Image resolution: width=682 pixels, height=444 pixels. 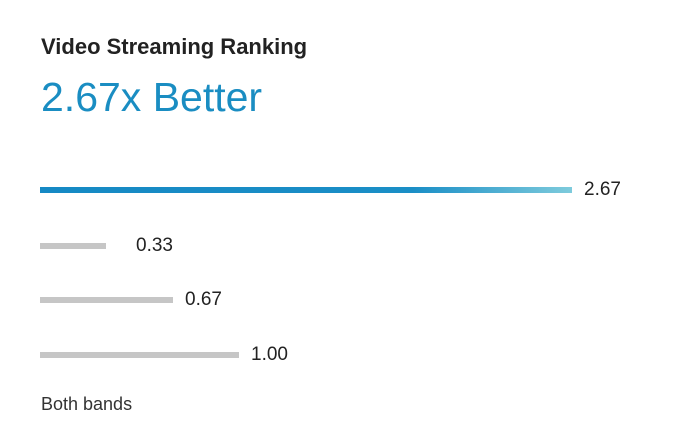 I want to click on bar-value-label: 0.67, so click(x=203, y=299).